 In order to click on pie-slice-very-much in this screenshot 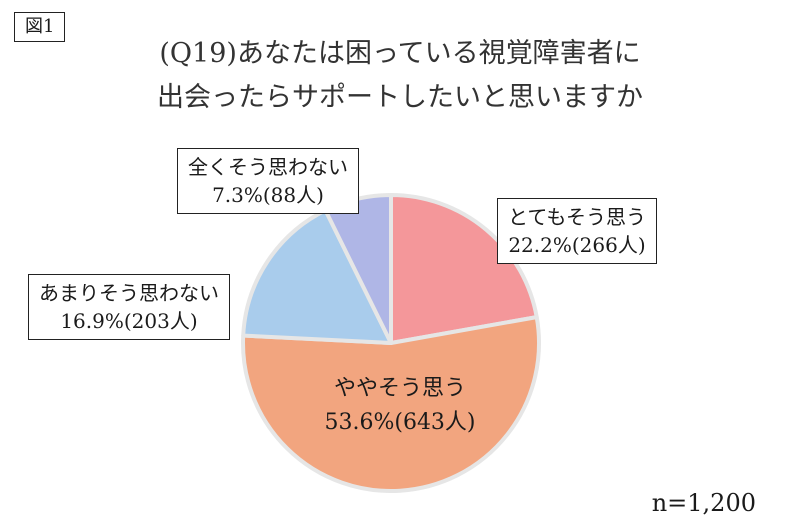, I will do `click(464, 269)`.